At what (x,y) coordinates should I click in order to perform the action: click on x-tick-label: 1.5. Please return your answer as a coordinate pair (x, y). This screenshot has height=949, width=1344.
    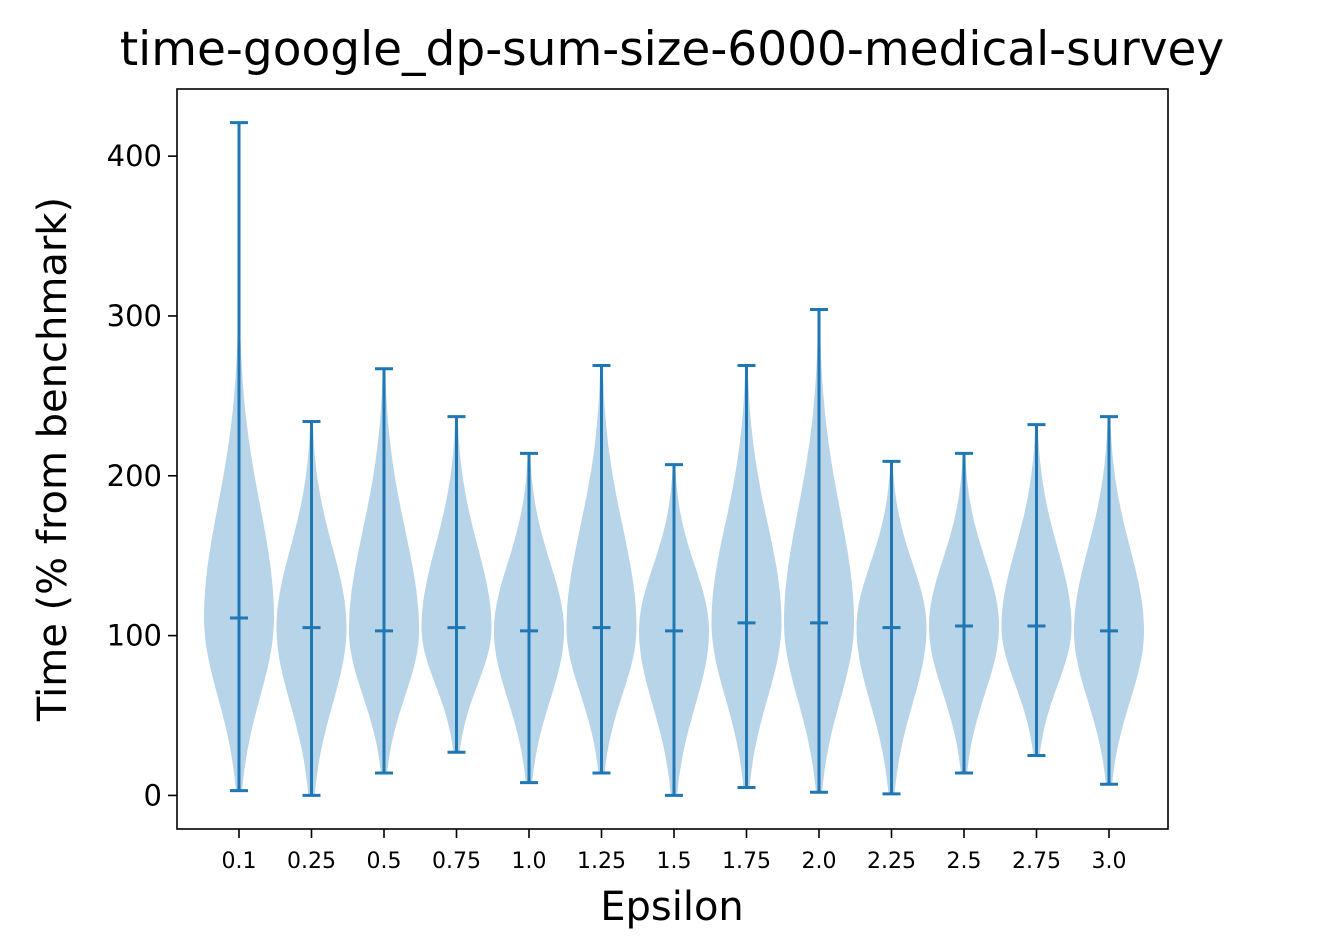
    Looking at the image, I should click on (674, 861).